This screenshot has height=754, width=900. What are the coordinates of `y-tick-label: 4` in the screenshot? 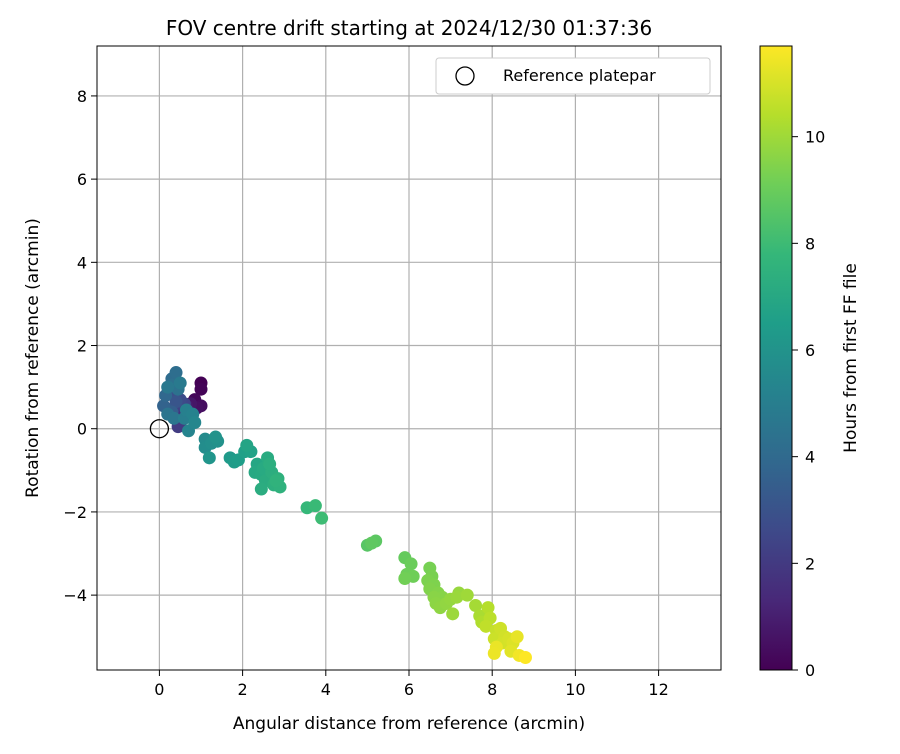 It's located at (82, 262).